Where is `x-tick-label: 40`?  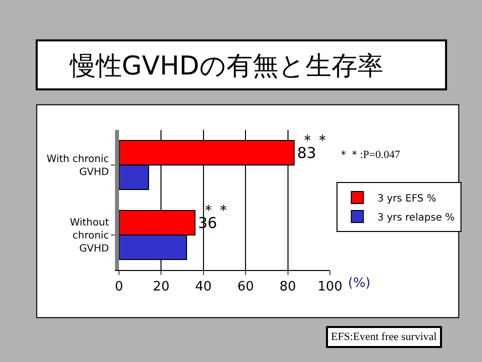
x-tick-label: 40 is located at coordinates (203, 287).